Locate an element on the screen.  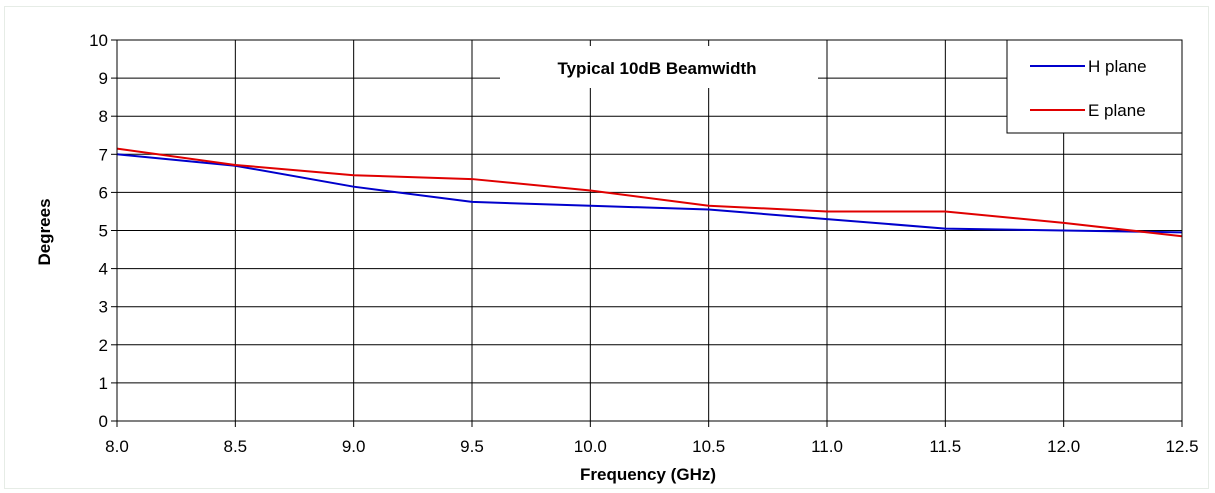
legend-label-e-plane: E plane is located at coordinates (1117, 110).